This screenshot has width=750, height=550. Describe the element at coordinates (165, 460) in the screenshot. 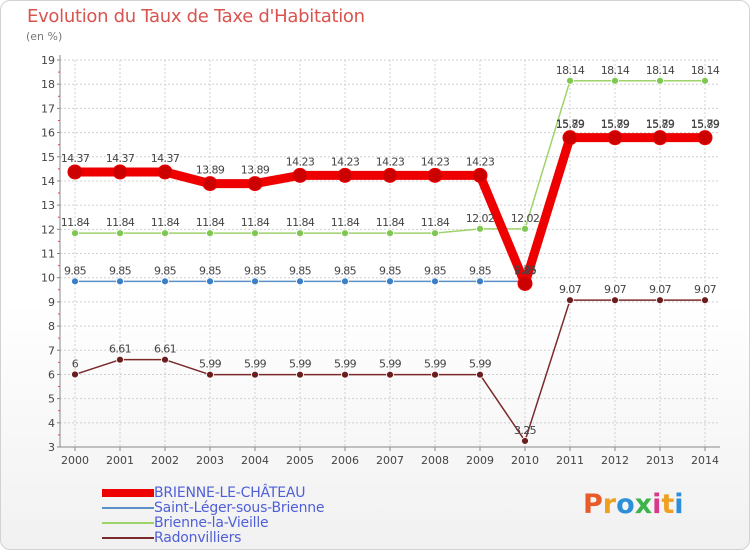

I see `x-tick-label: 2002` at that location.